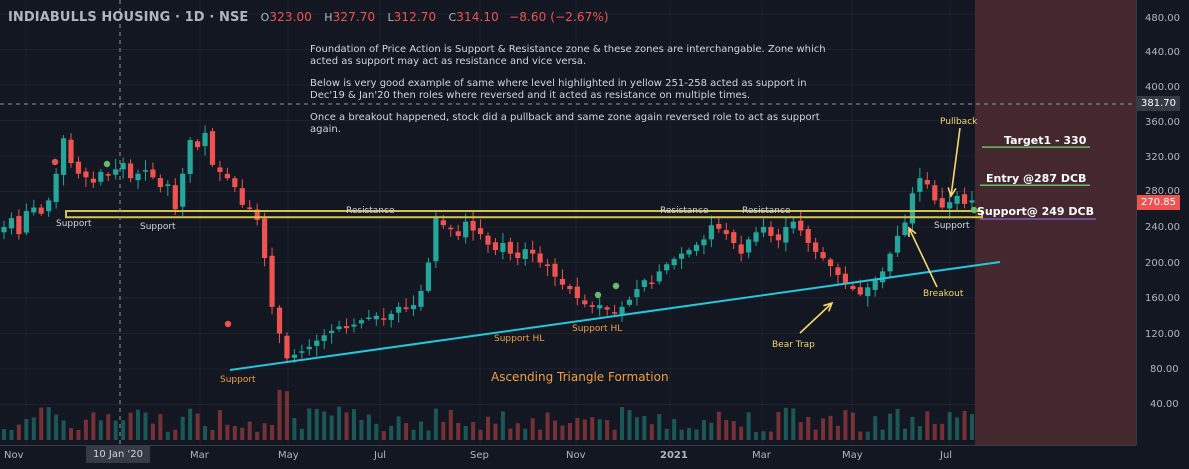 The width and height of the screenshot is (1189, 469). I want to click on open-value: 323.00, so click(290, 17).